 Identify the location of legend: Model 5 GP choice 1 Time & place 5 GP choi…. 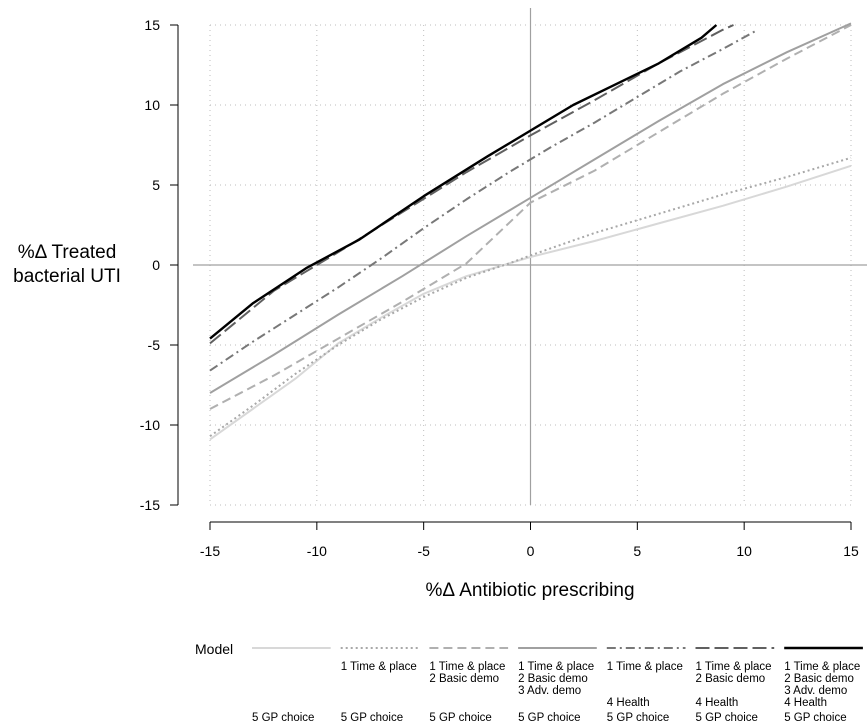
(529, 682).